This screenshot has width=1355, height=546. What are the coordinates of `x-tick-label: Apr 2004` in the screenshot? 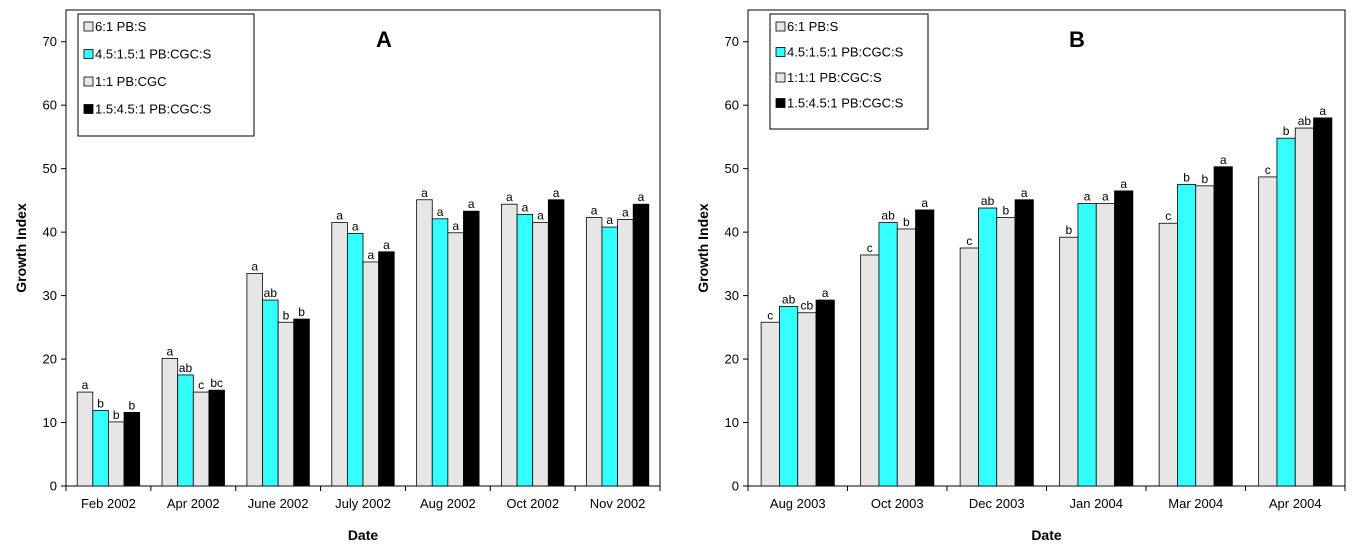 It's located at (1295, 503).